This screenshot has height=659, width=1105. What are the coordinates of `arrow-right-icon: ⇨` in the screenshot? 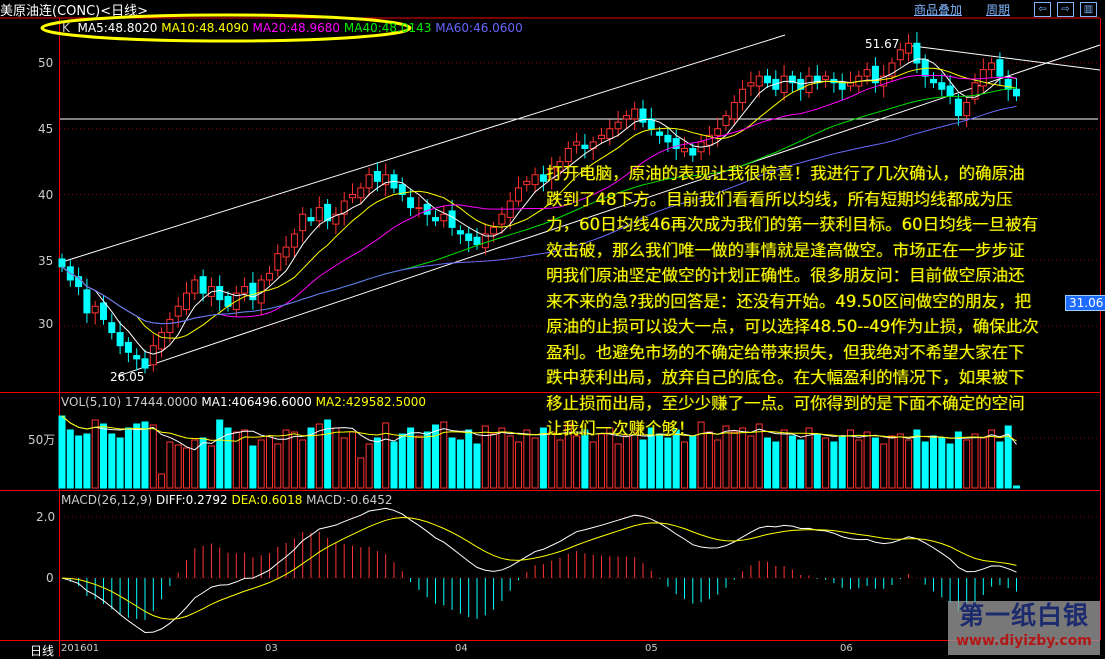 It's located at (1065, 9).